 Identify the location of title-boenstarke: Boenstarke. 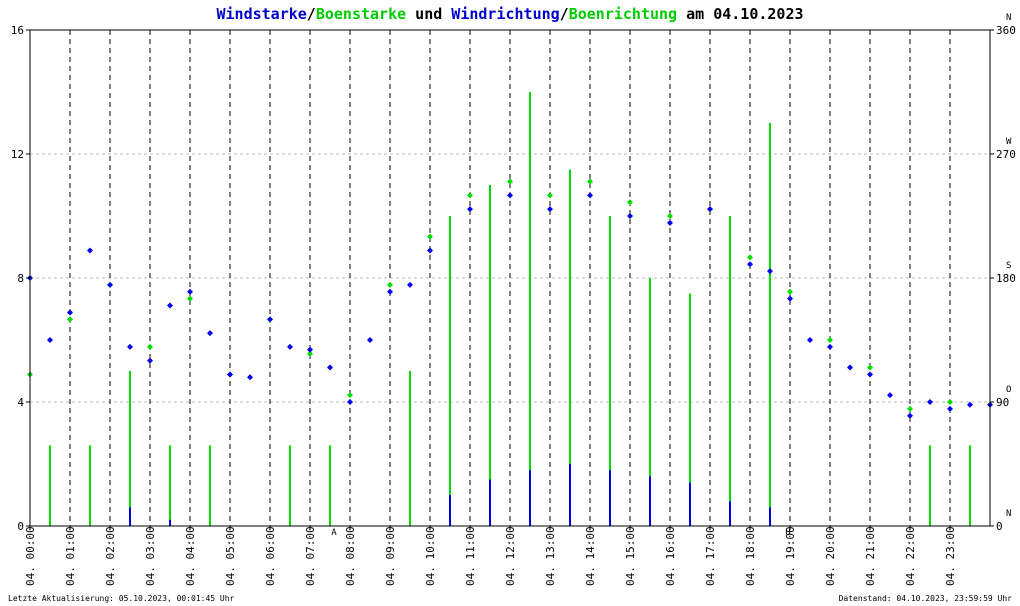
(361, 14).